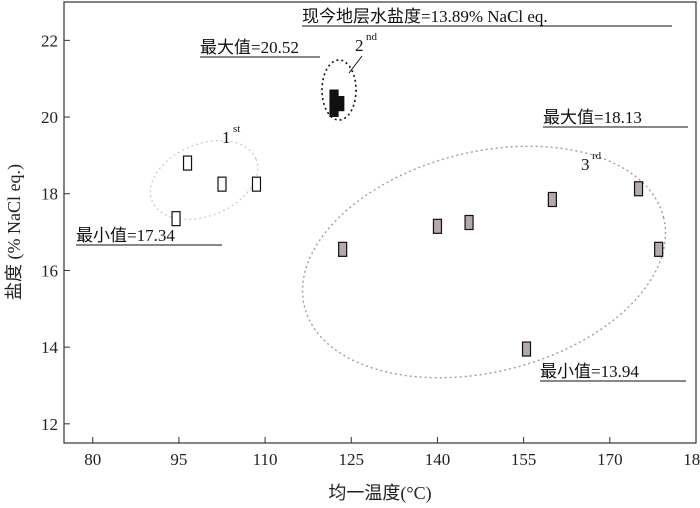 This screenshot has height=508, width=700. Describe the element at coordinates (226, 137) in the screenshot. I see `group-label-1st: 1` at that location.